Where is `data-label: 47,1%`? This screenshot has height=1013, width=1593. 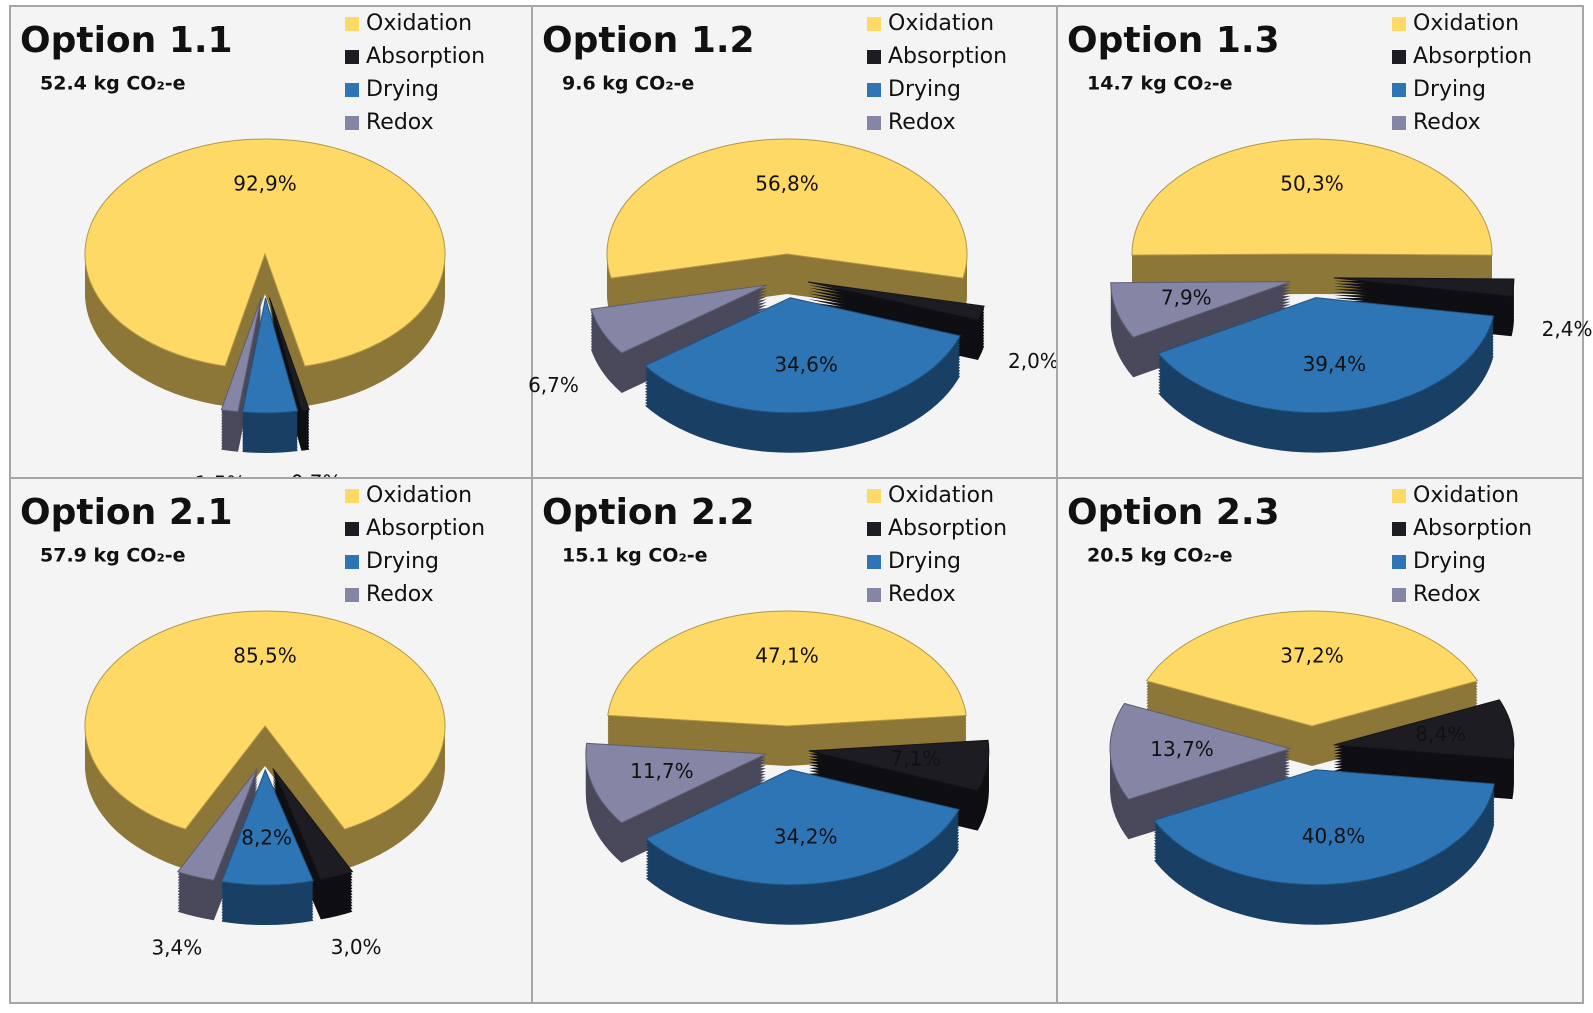
data-label: 47,1% is located at coordinates (787, 656).